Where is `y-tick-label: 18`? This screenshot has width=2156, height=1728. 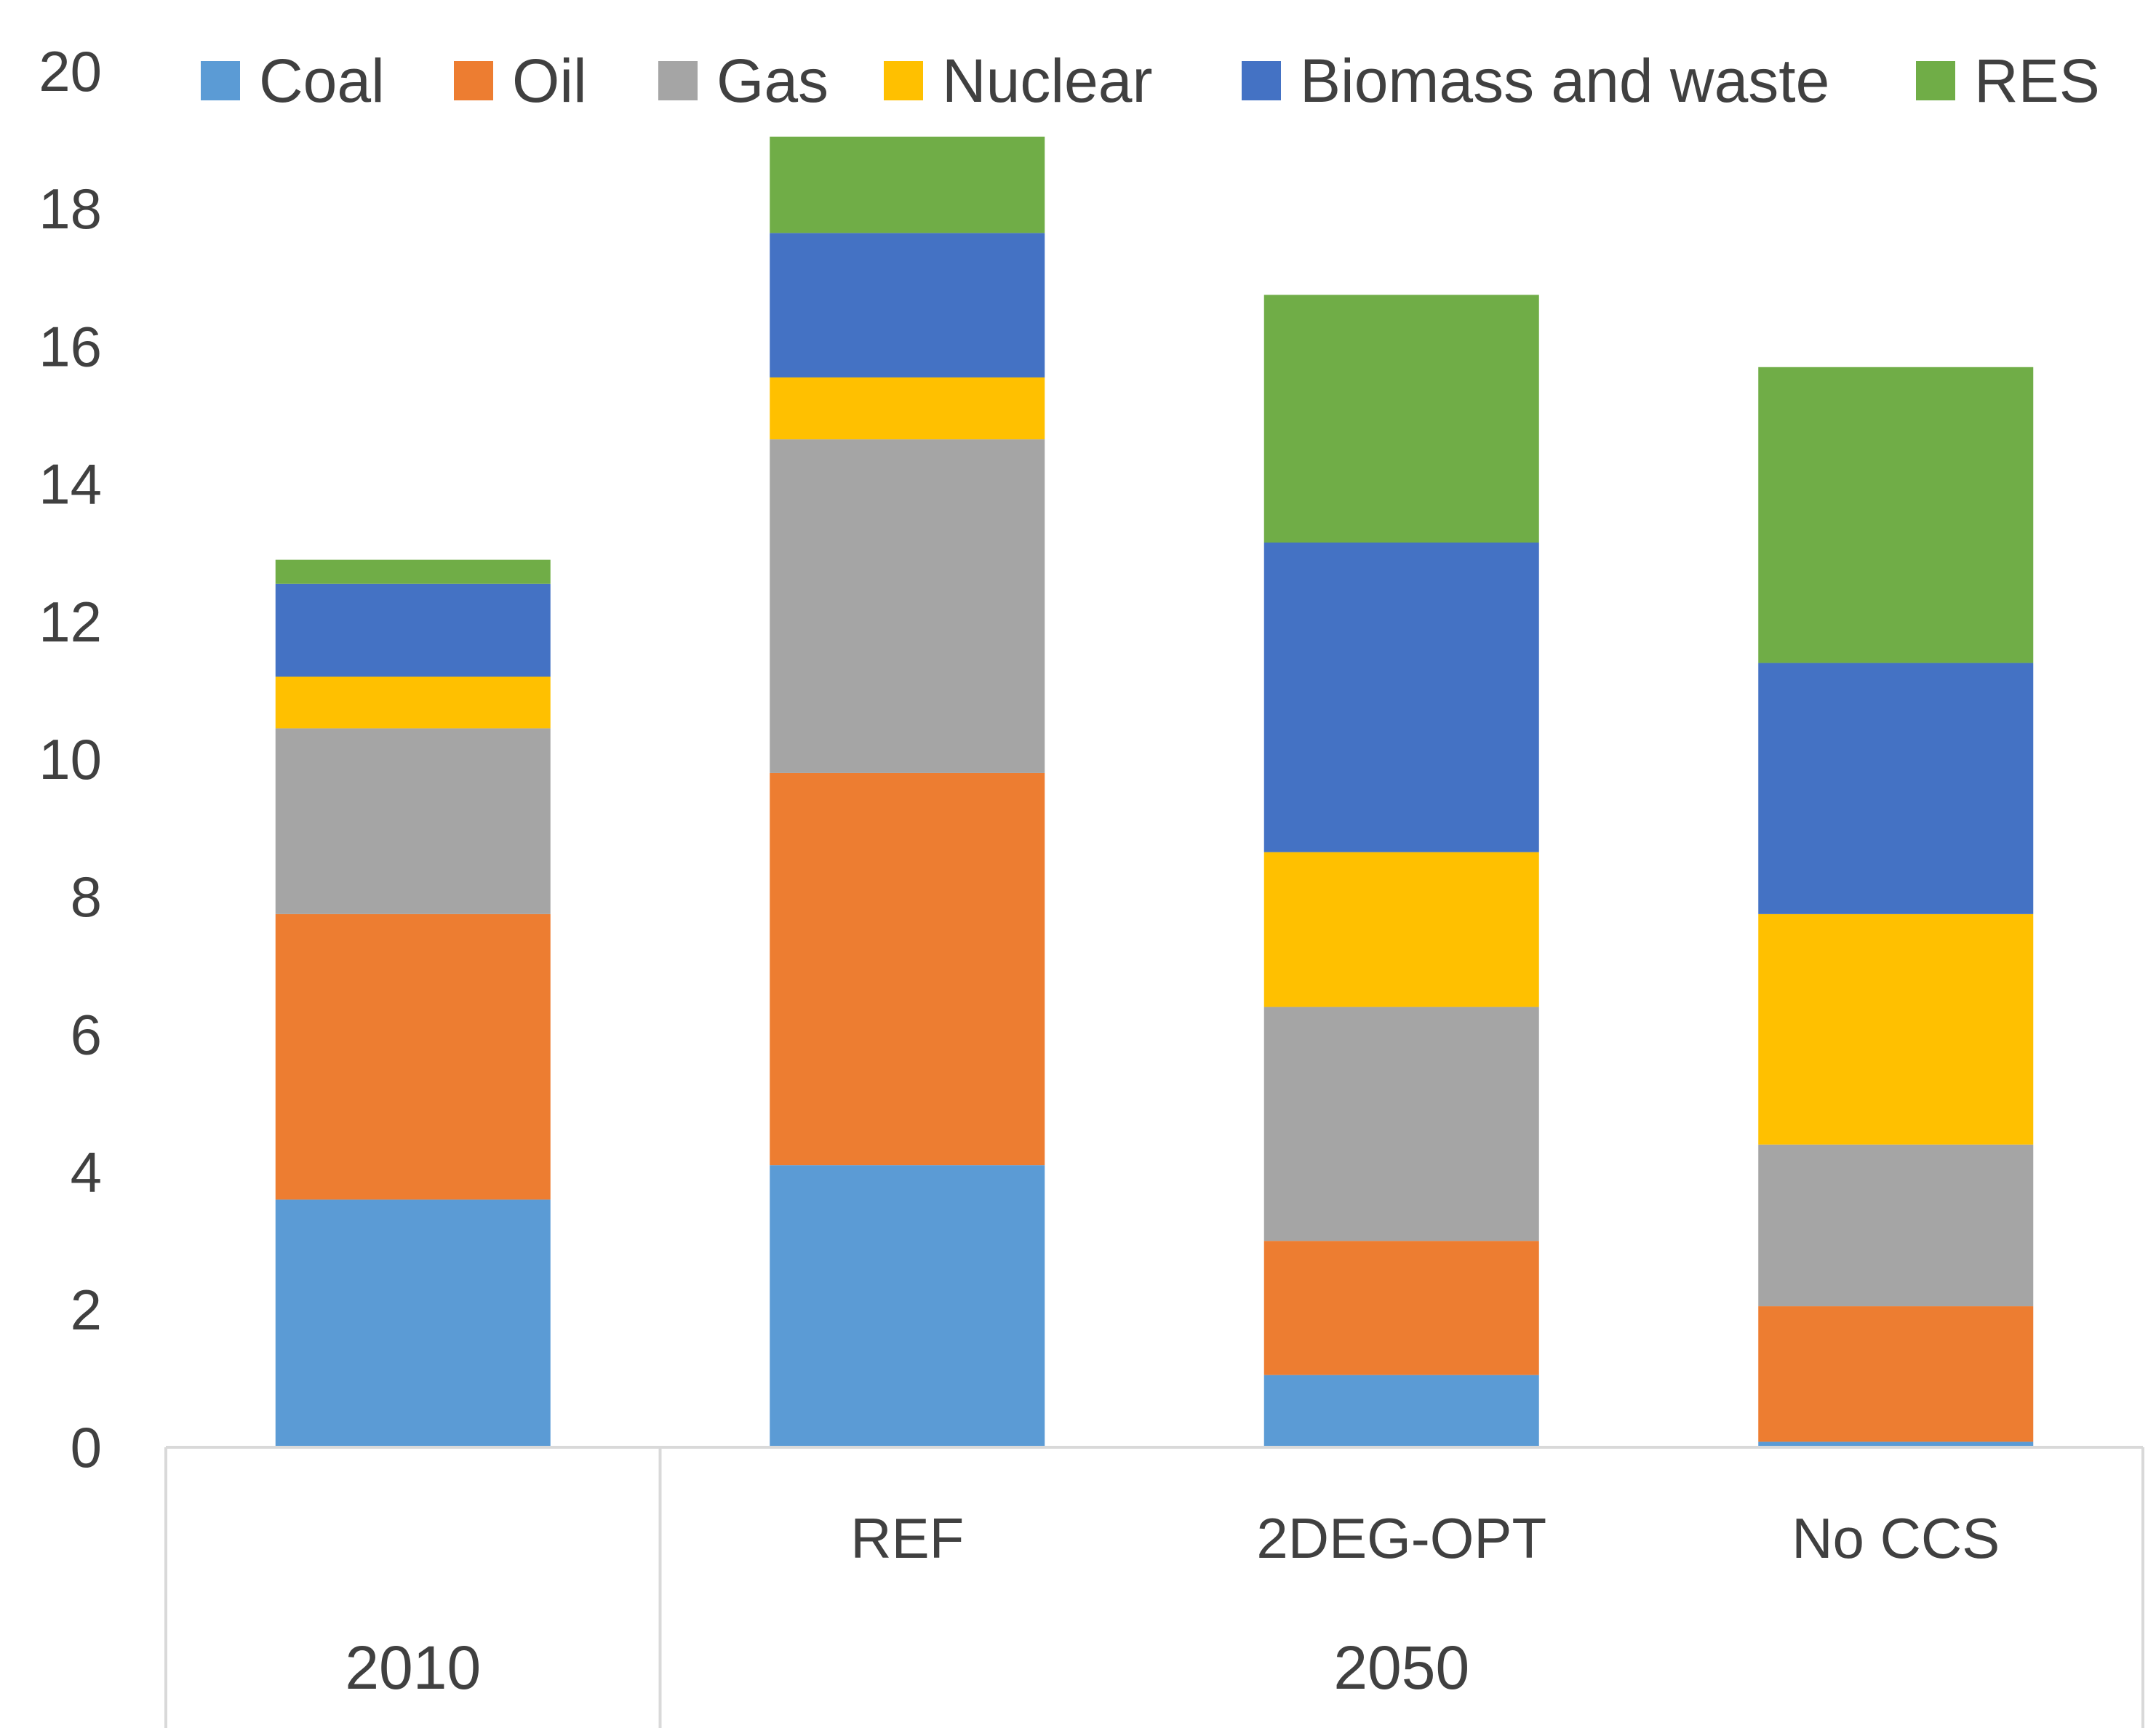
y-tick-label: 18 is located at coordinates (70, 209).